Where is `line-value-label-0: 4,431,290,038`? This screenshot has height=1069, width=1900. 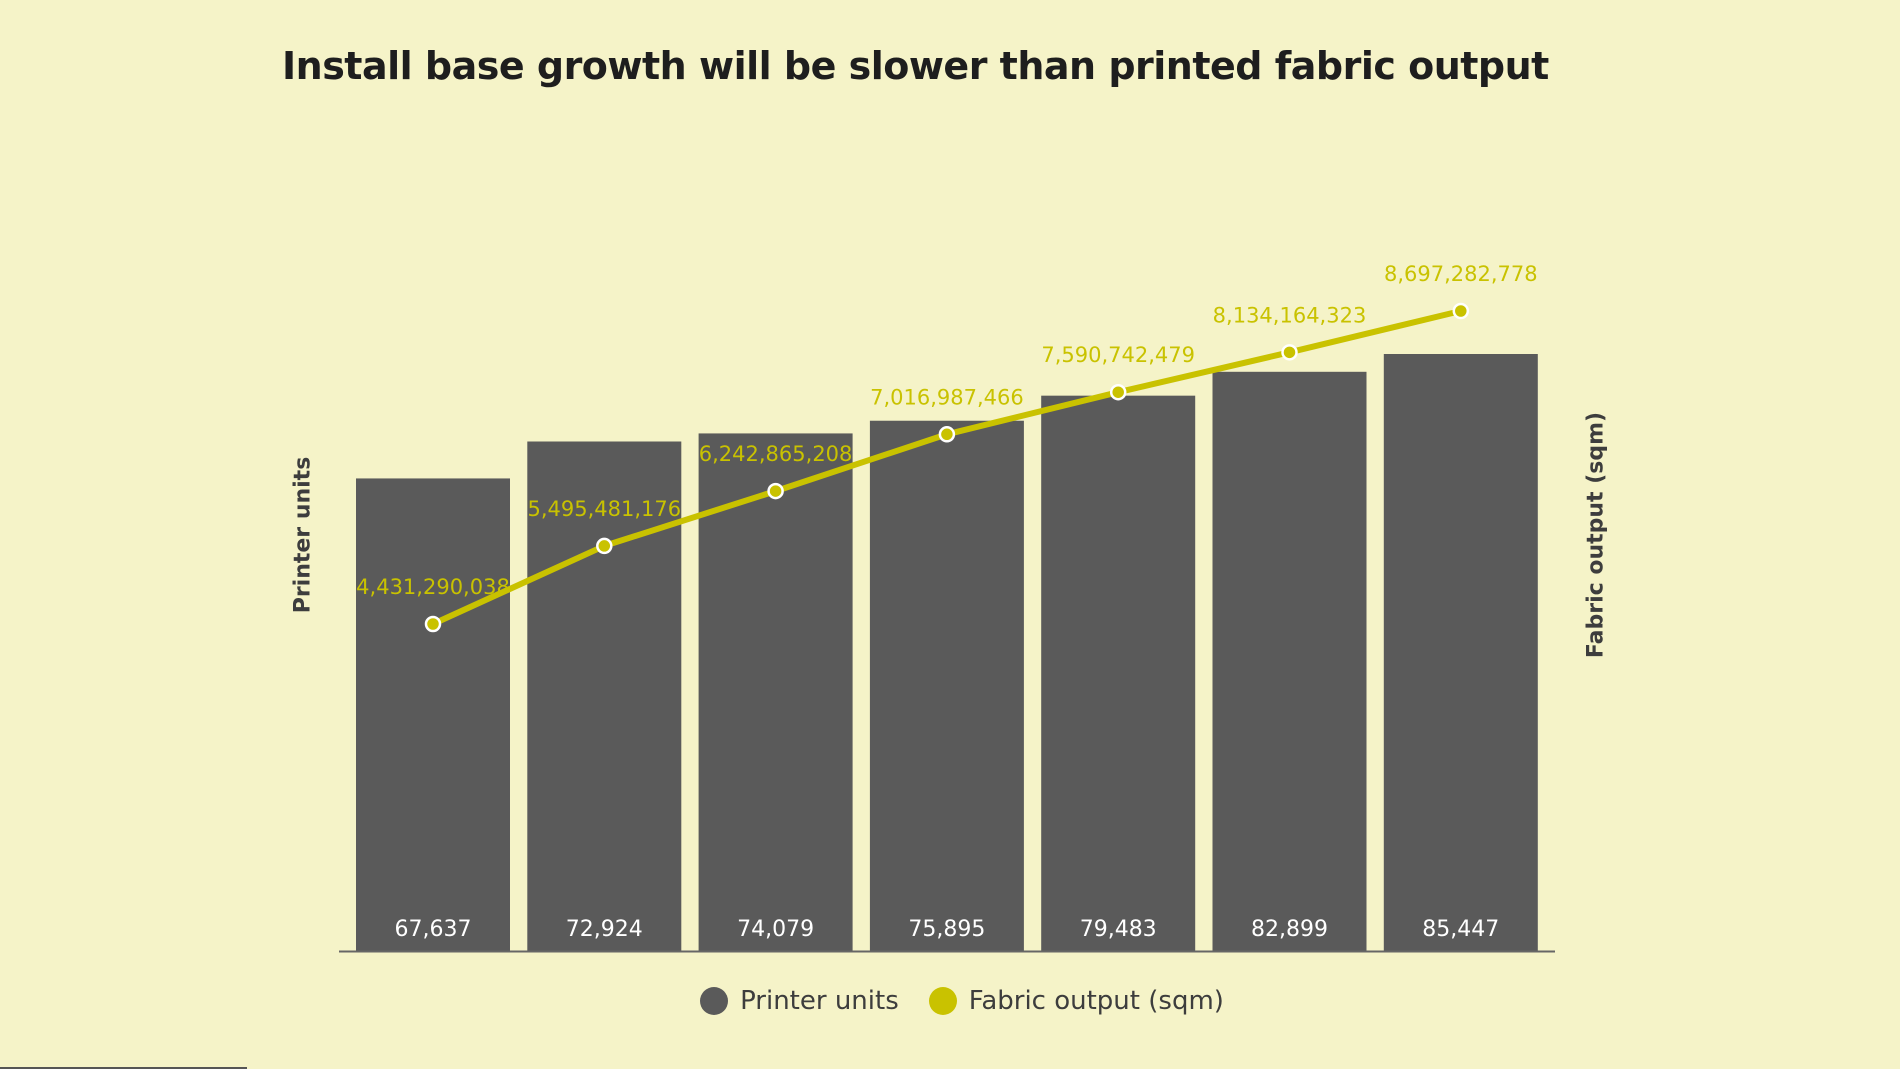 line-value-label-0: 4,431,290,038 is located at coordinates (433, 587).